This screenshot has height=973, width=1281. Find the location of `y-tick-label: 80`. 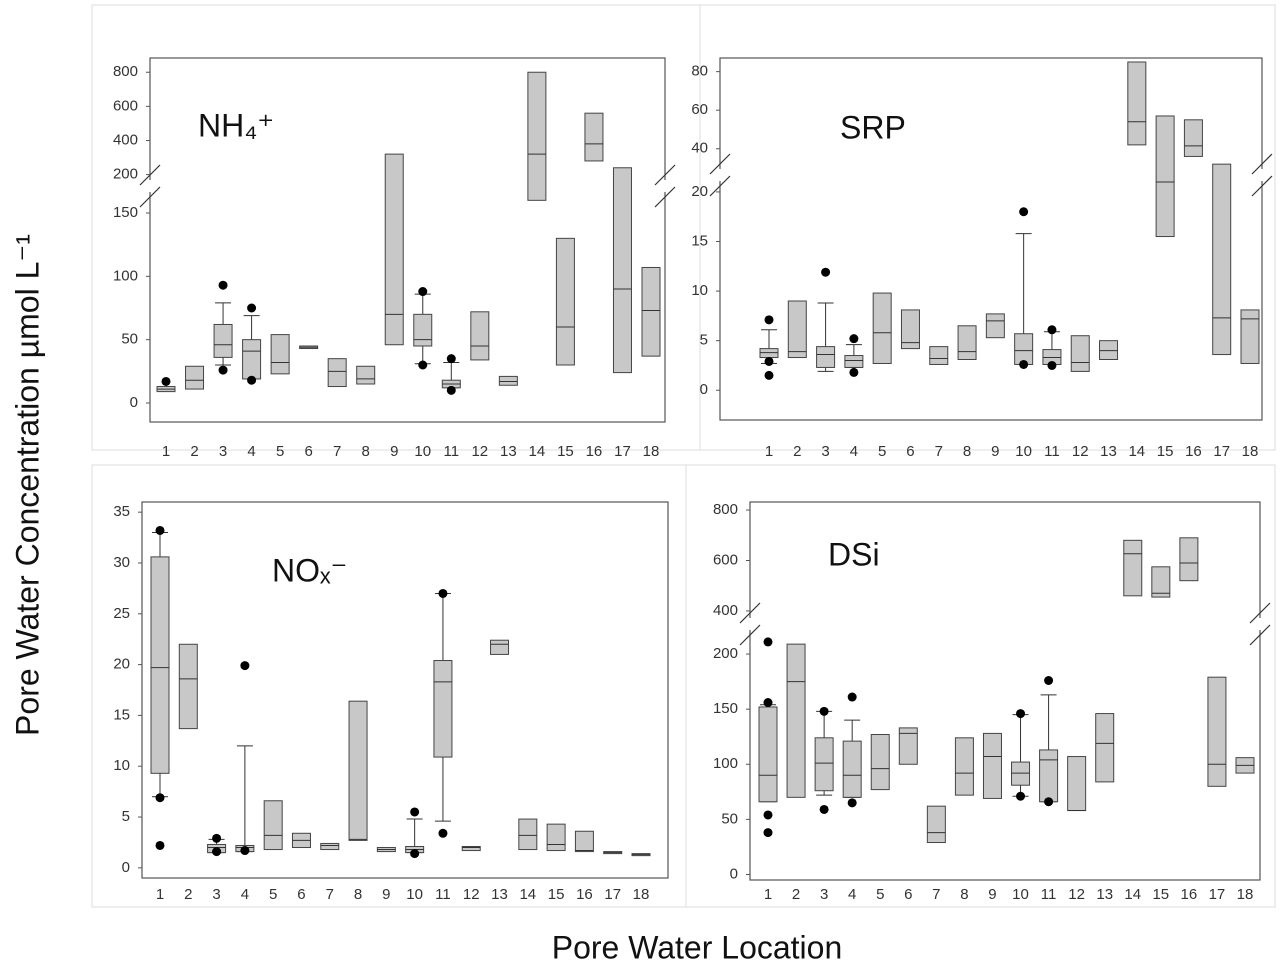

y-tick-label: 80 is located at coordinates (699, 71).